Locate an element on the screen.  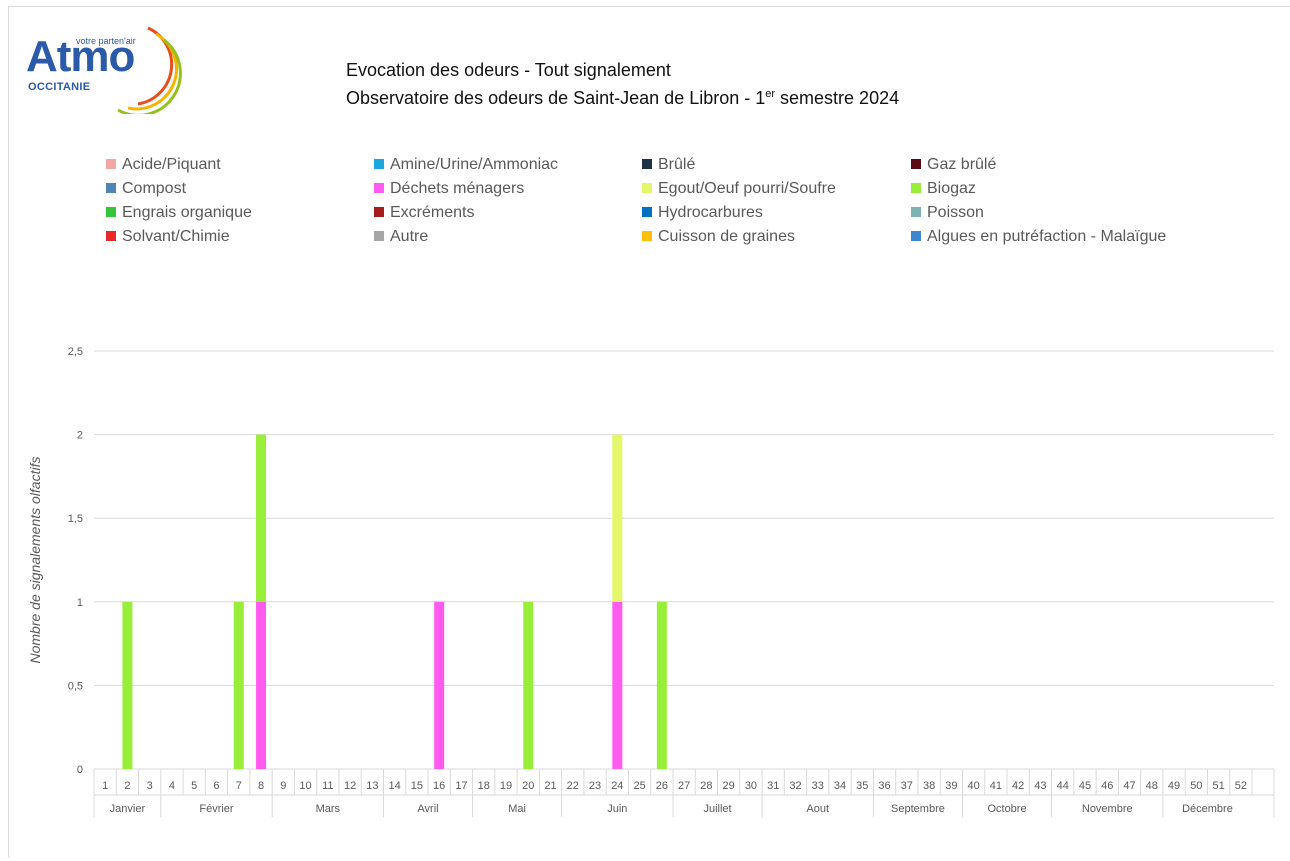
x-tick-label: 42 is located at coordinates (1018, 786).